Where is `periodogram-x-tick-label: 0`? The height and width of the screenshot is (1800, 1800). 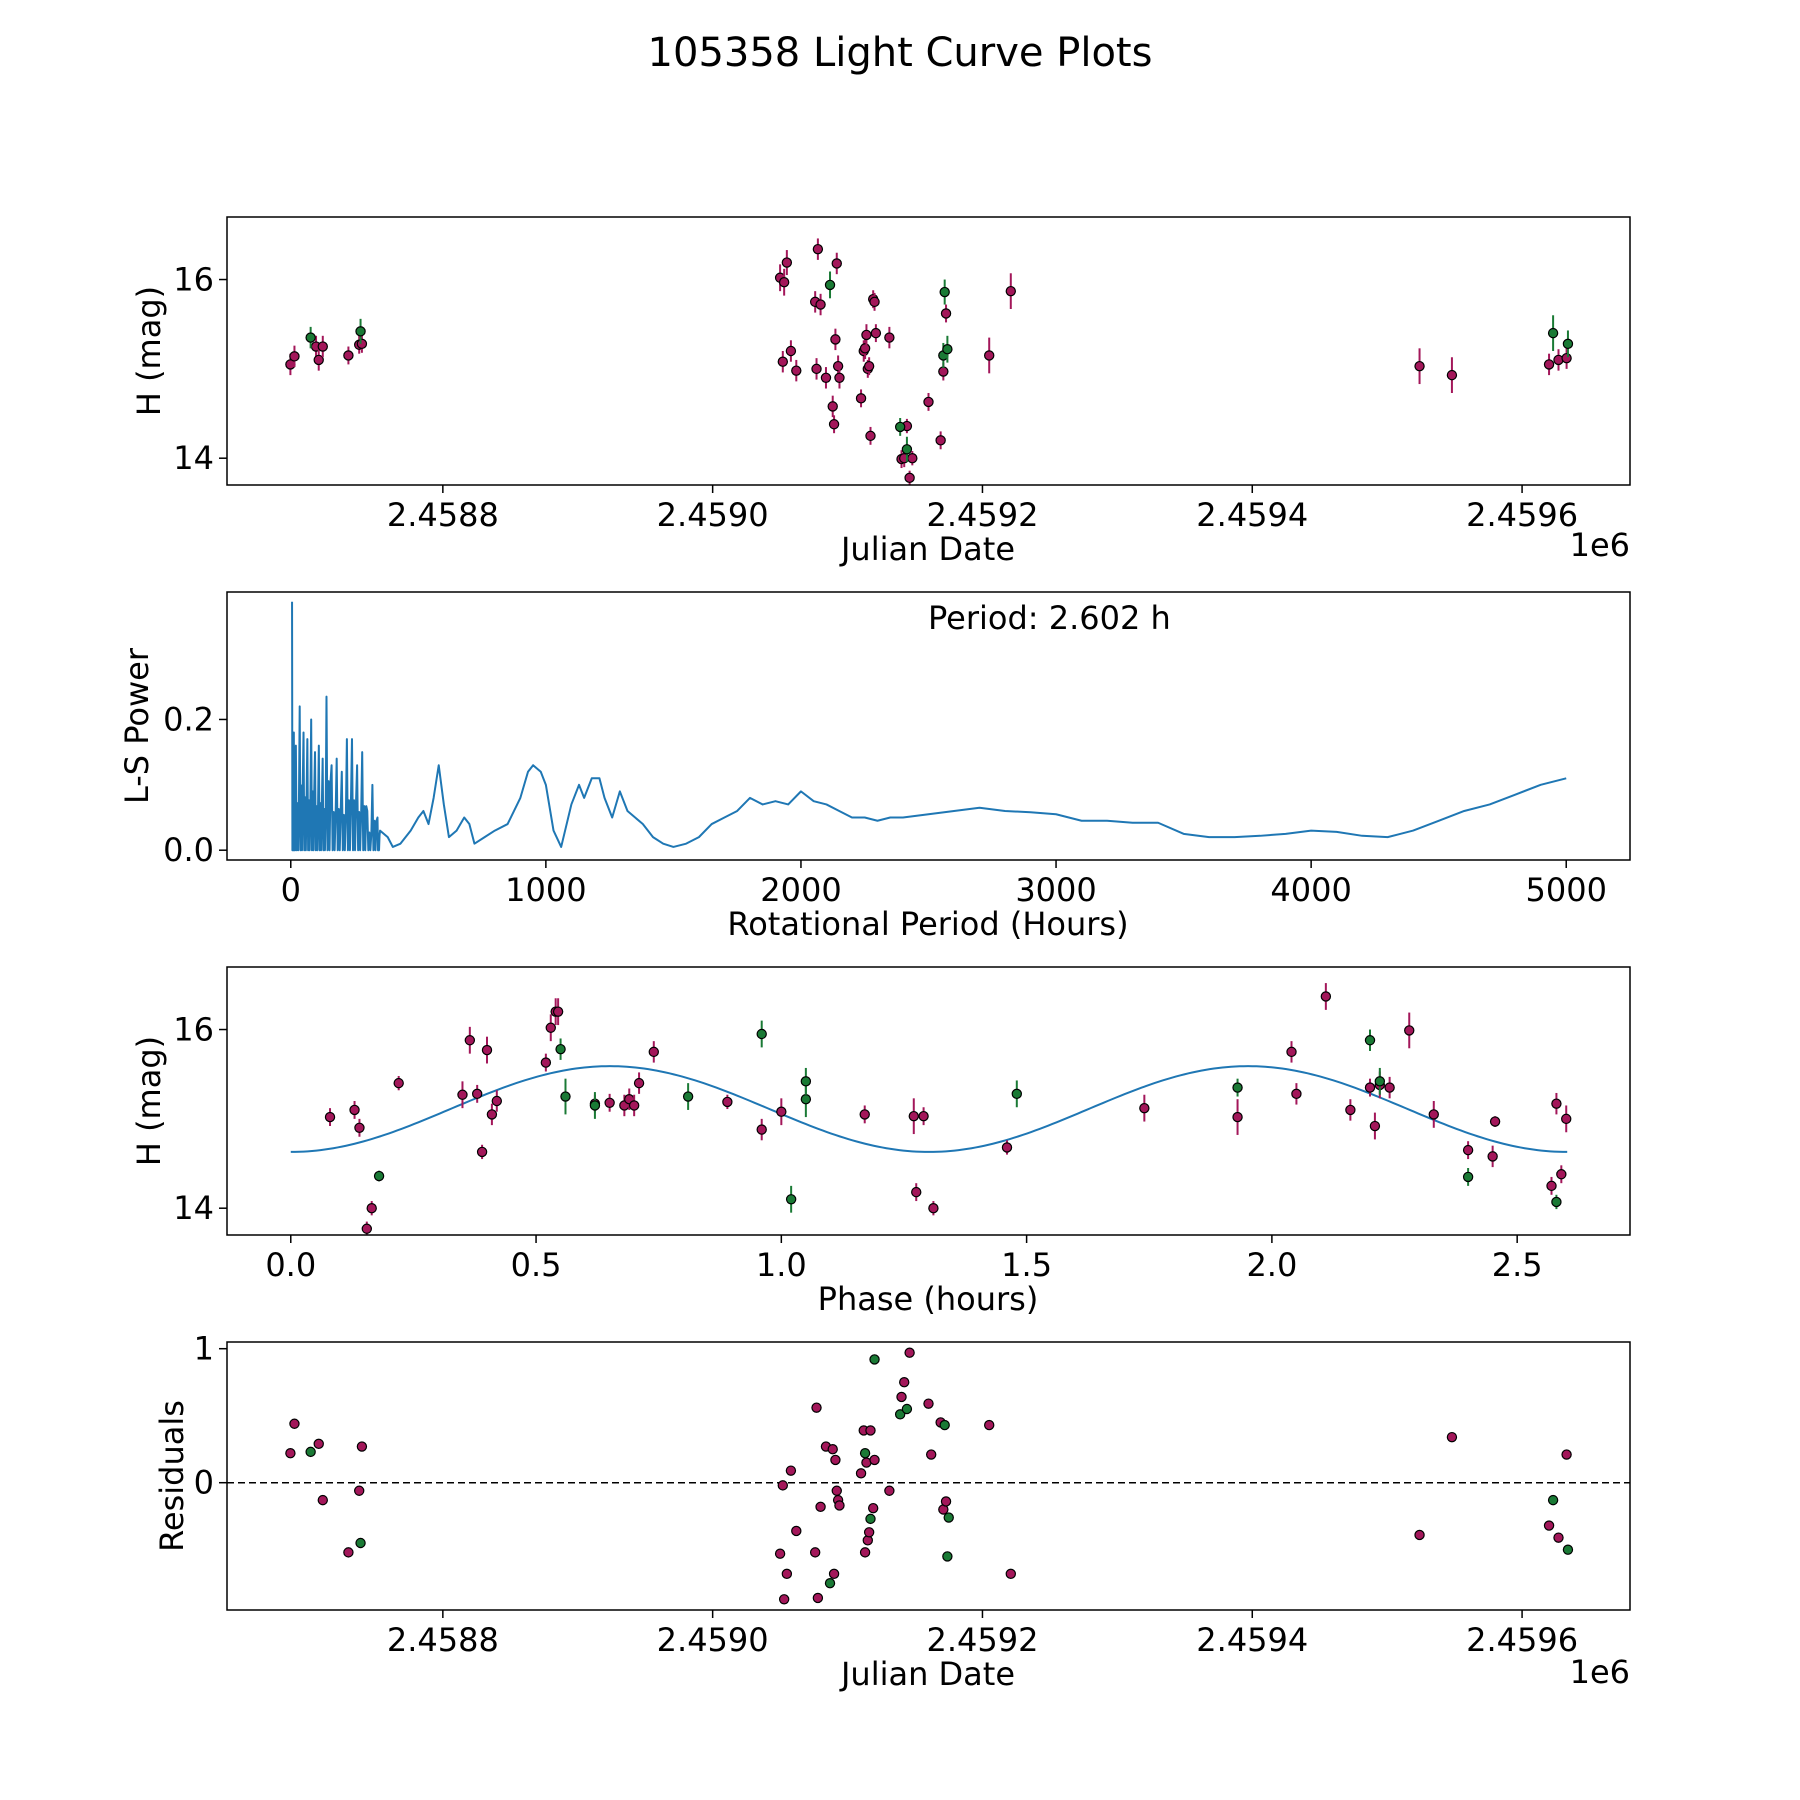 periodogram-x-tick-label: 0 is located at coordinates (291, 890).